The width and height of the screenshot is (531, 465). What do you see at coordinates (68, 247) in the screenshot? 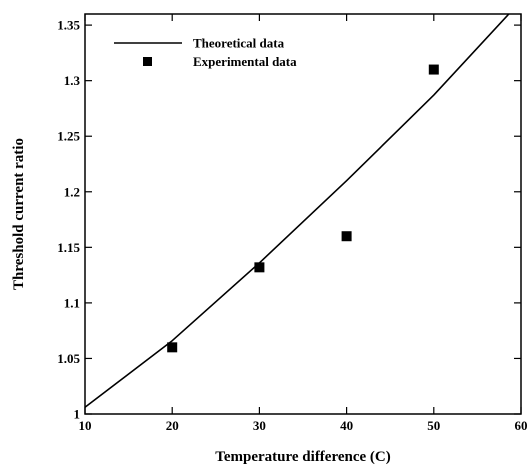
I see `y-tick-label: 1.15` at bounding box center [68, 247].